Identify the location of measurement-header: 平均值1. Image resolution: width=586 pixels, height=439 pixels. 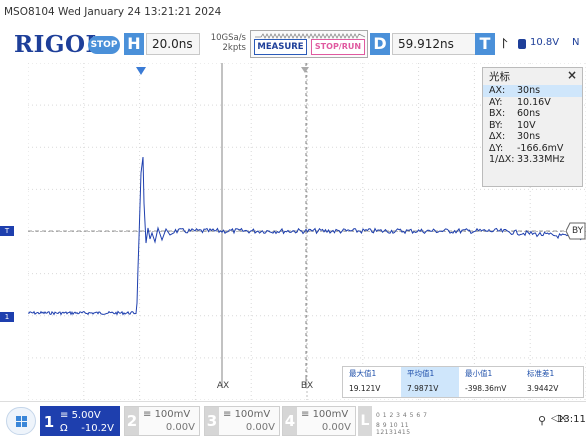
(421, 373).